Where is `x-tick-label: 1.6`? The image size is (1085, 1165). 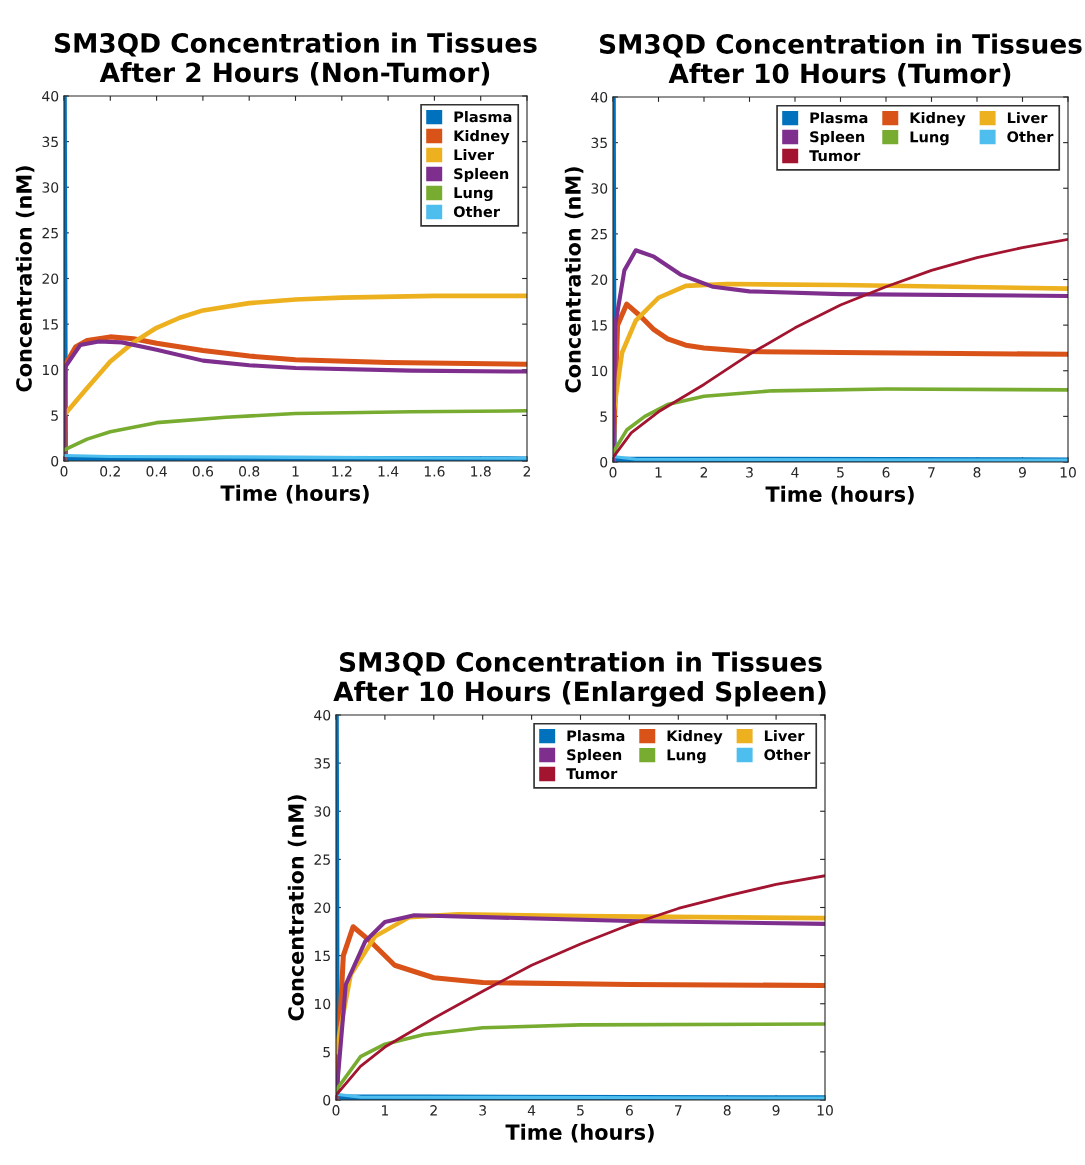 x-tick-label: 1.6 is located at coordinates (434, 471).